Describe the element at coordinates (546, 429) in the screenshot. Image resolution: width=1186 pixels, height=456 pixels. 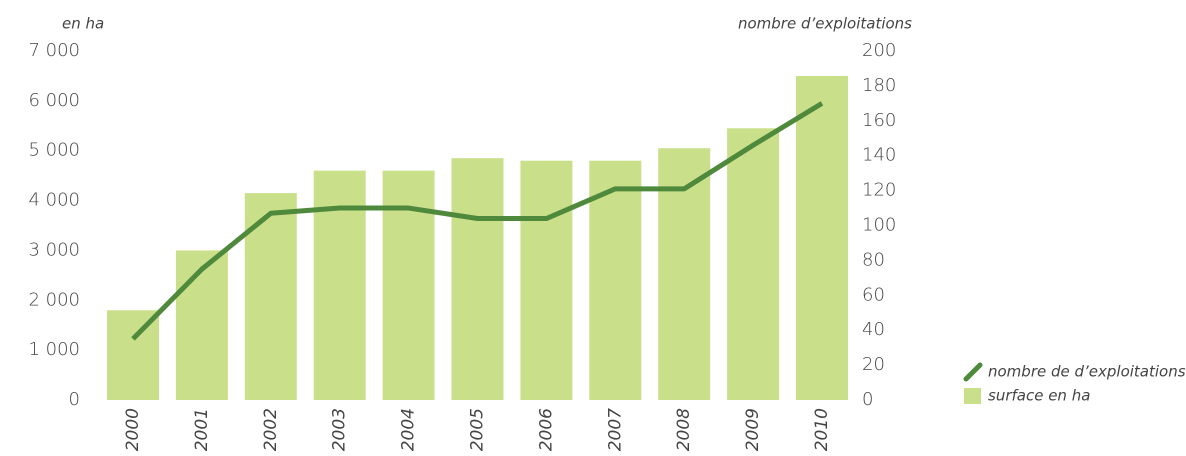
I see `x-tick-label: 2006` at that location.